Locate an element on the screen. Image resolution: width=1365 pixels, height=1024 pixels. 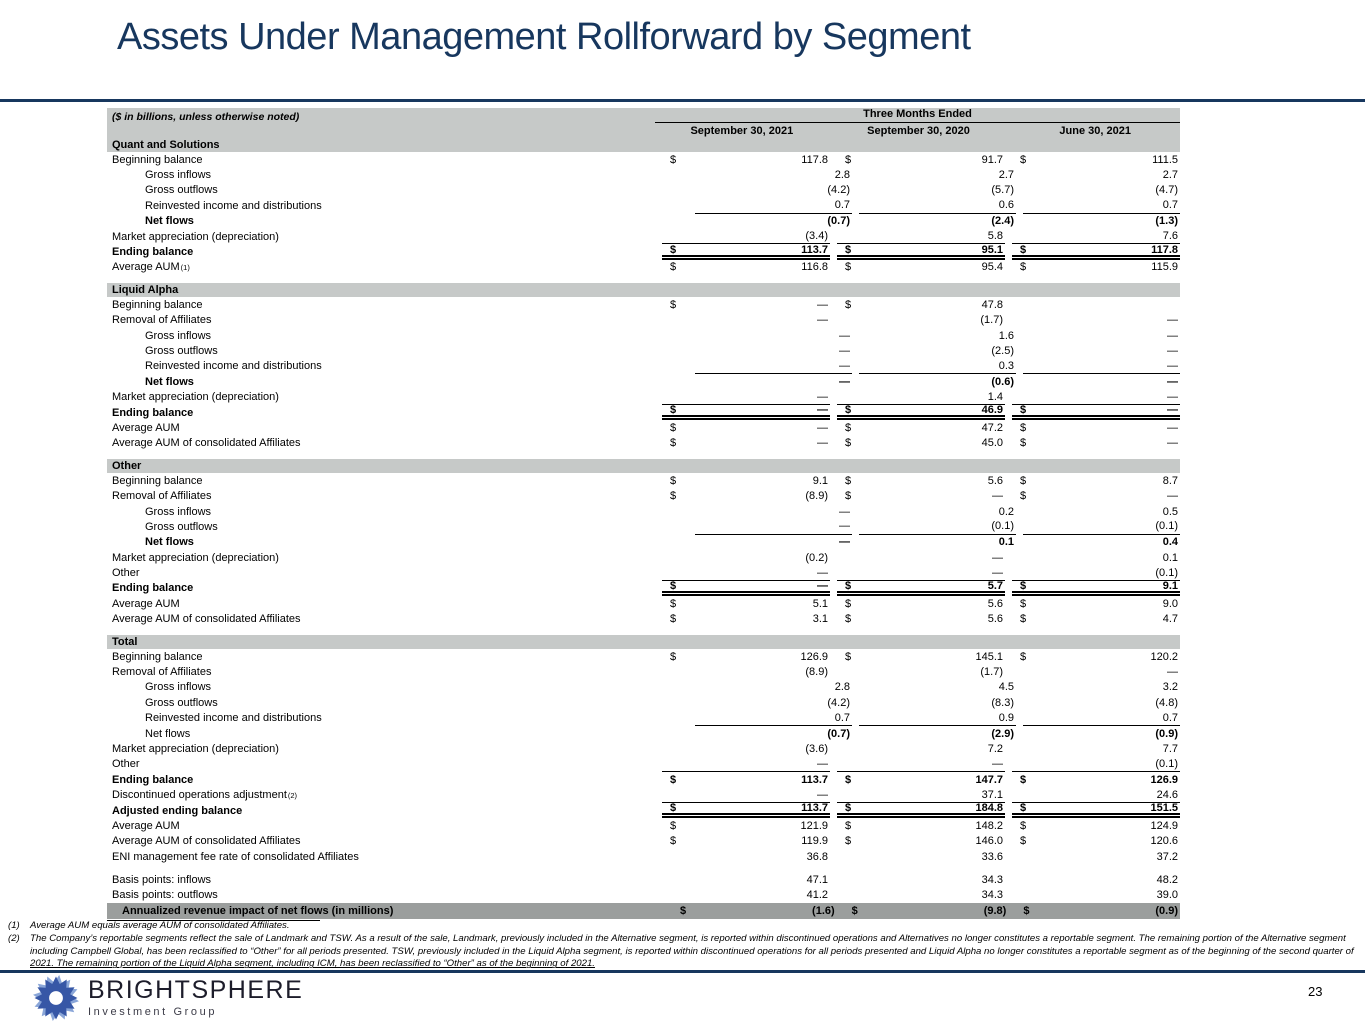
row-label: Other is located at coordinates (126, 573).